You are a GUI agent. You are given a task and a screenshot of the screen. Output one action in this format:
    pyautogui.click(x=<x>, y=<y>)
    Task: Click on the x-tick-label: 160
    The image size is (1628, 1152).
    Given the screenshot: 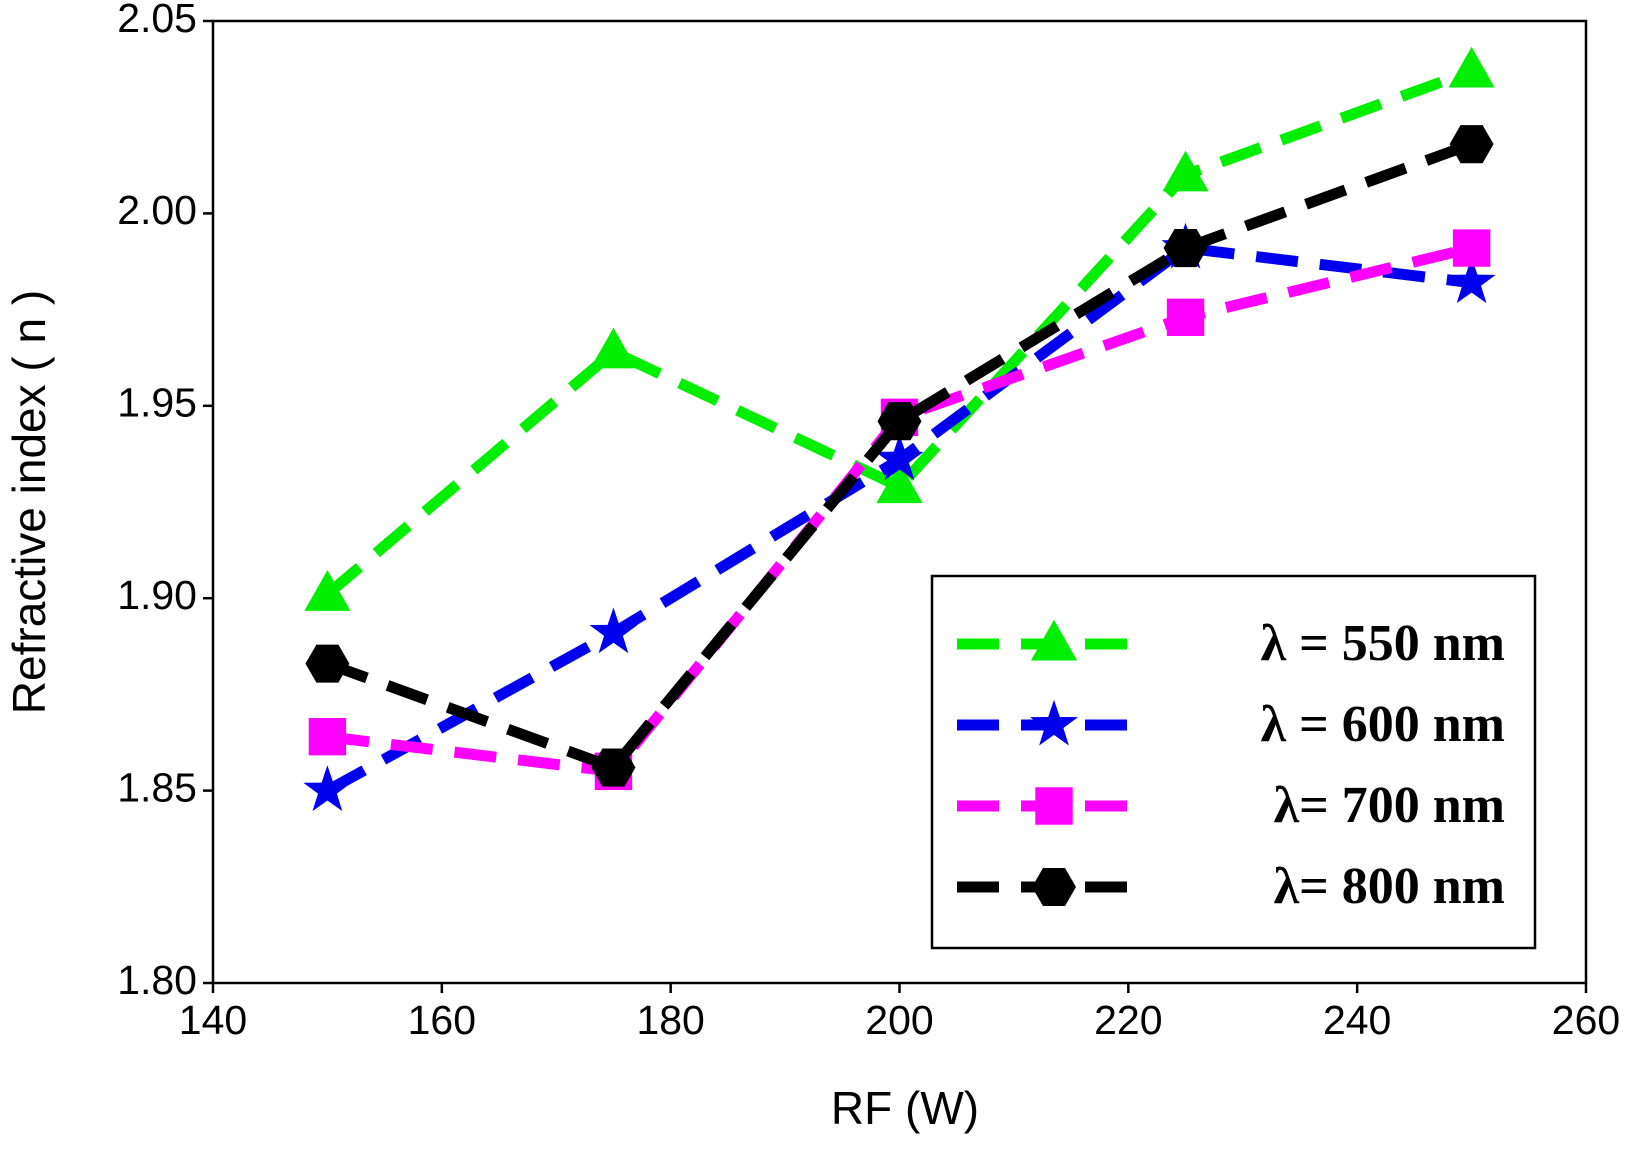 What is the action you would take?
    pyautogui.click(x=442, y=1020)
    